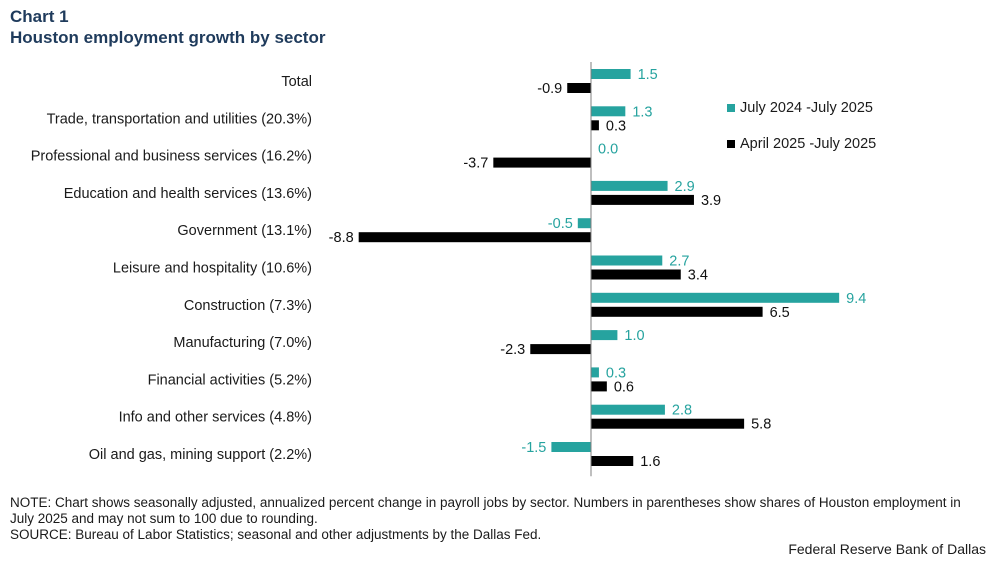  Describe the element at coordinates (679, 262) in the screenshot. I see `data-label-series-1: 2.7` at that location.